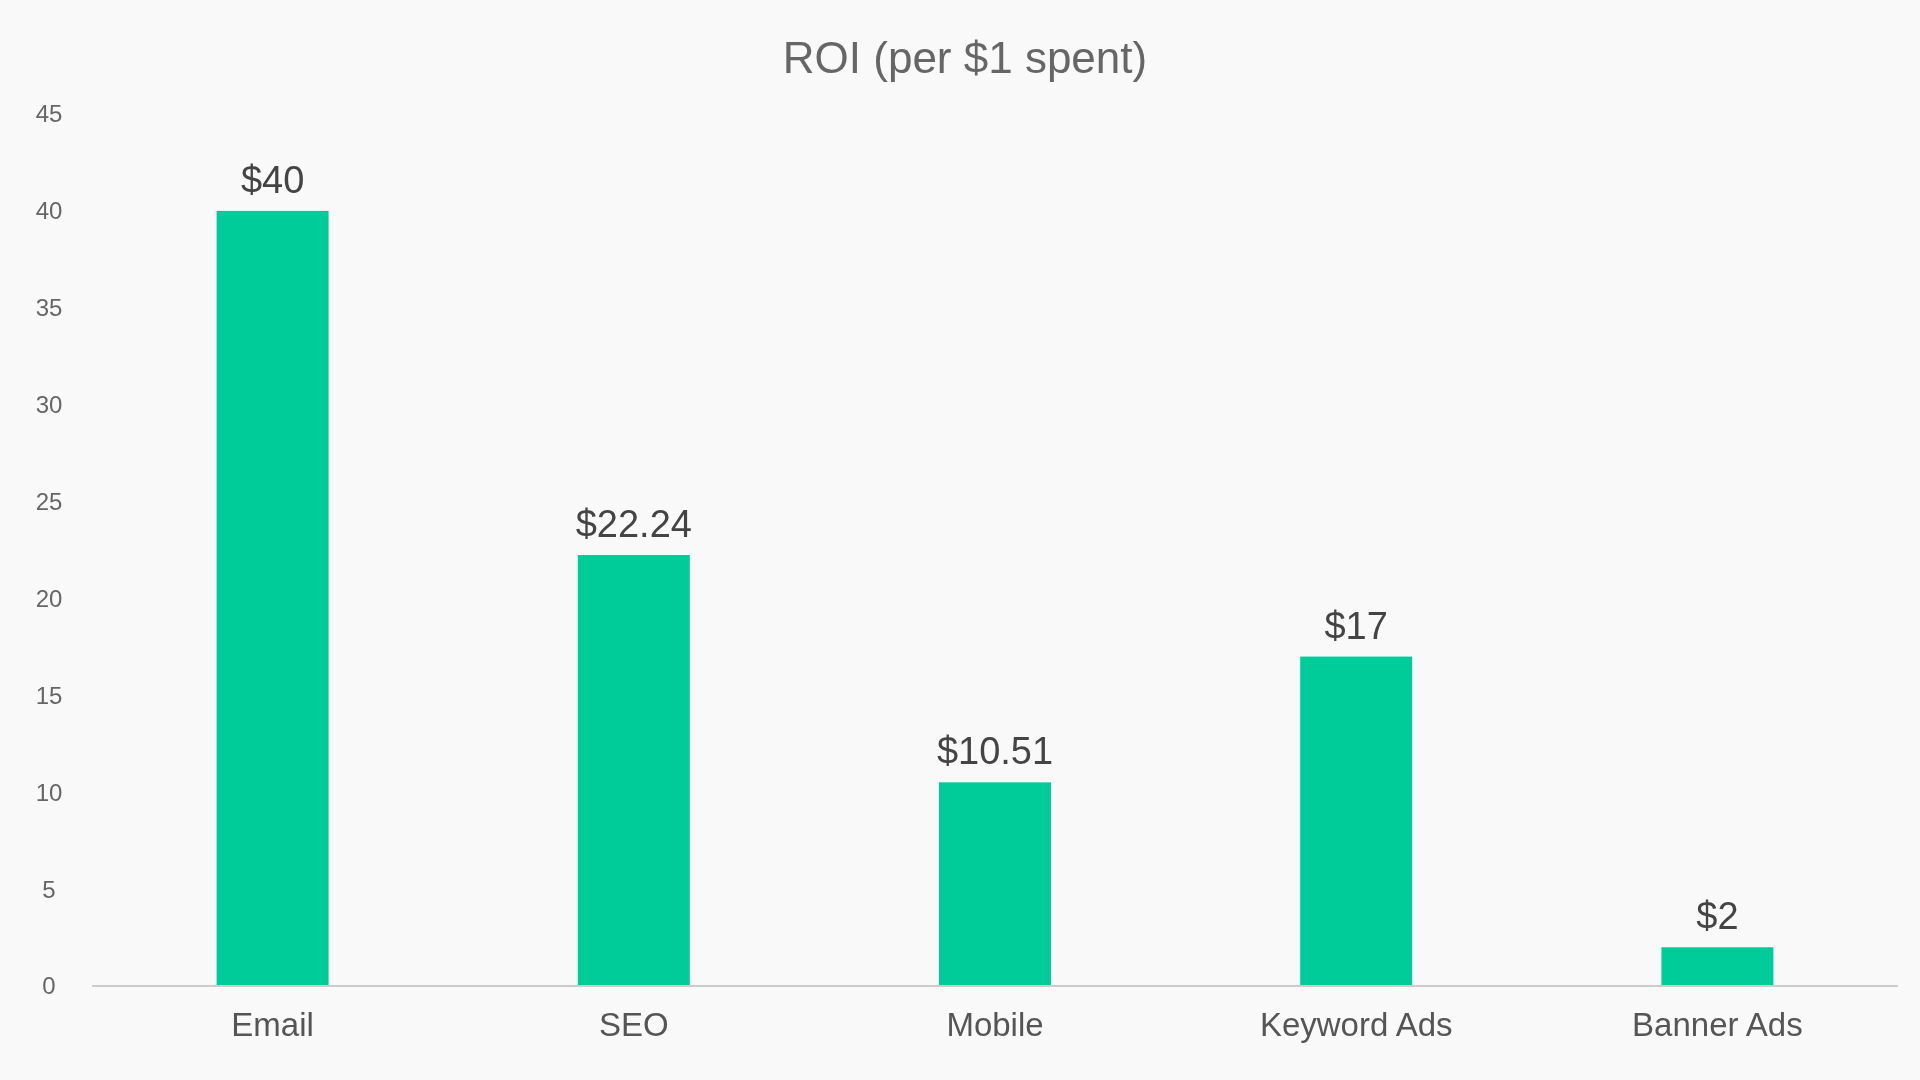  I want to click on y-tick-label: 20, so click(49, 598).